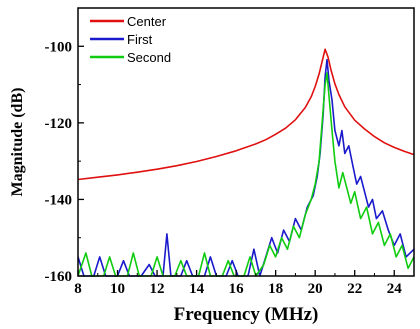 Image resolution: width=420 pixels, height=329 pixels. I want to click on legend-label-center: Center, so click(147, 21).